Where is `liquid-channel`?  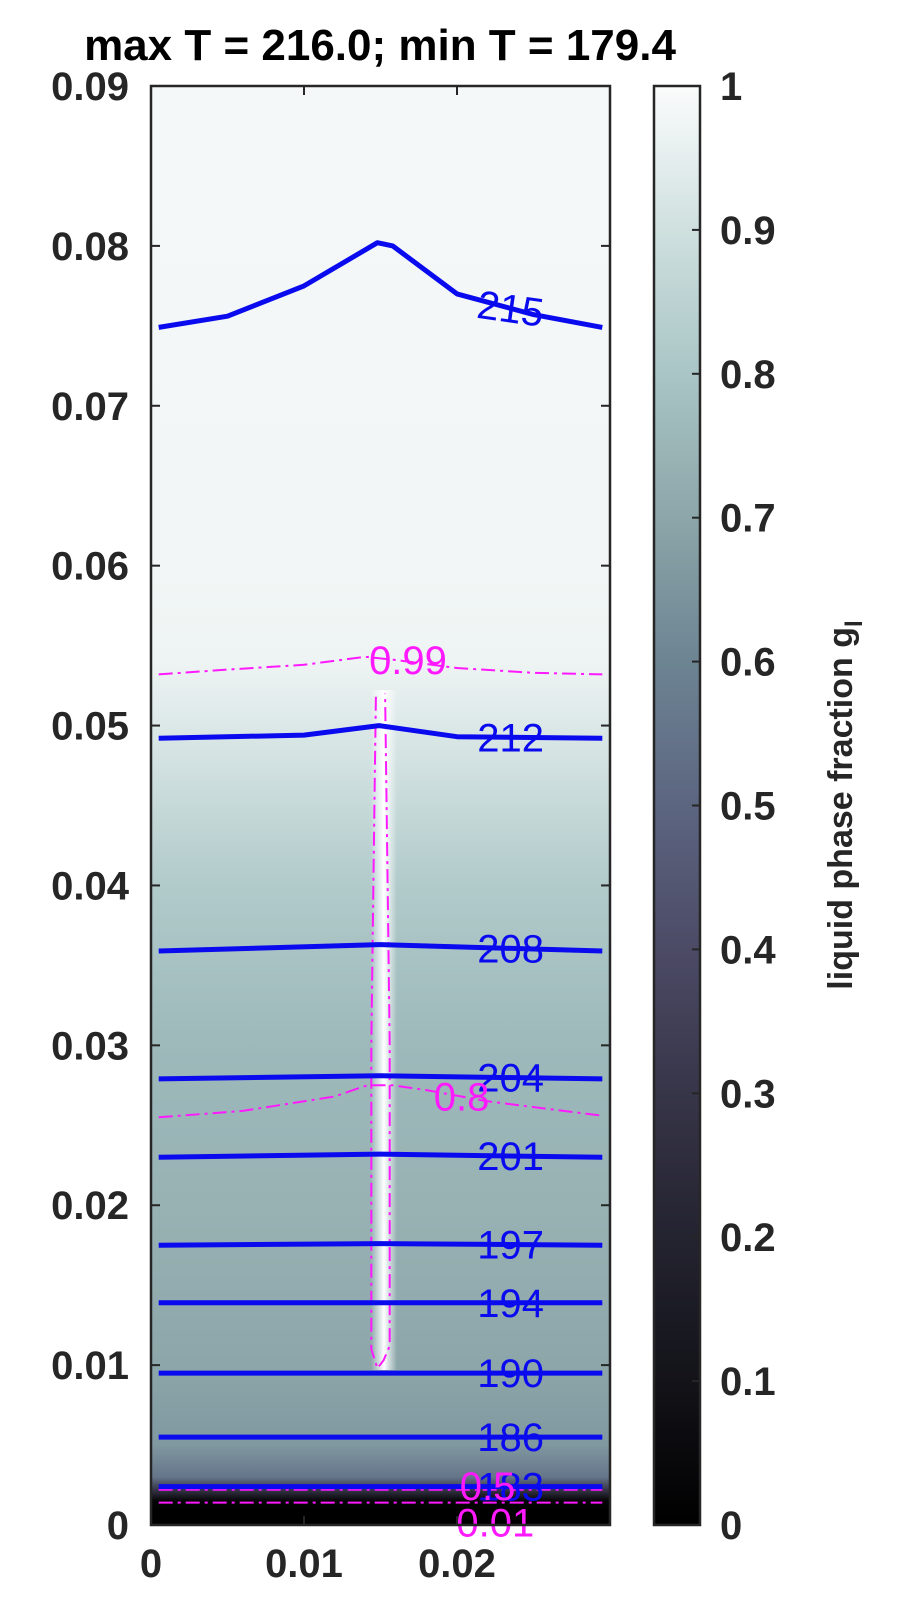 liquid-channel is located at coordinates (384, 1030).